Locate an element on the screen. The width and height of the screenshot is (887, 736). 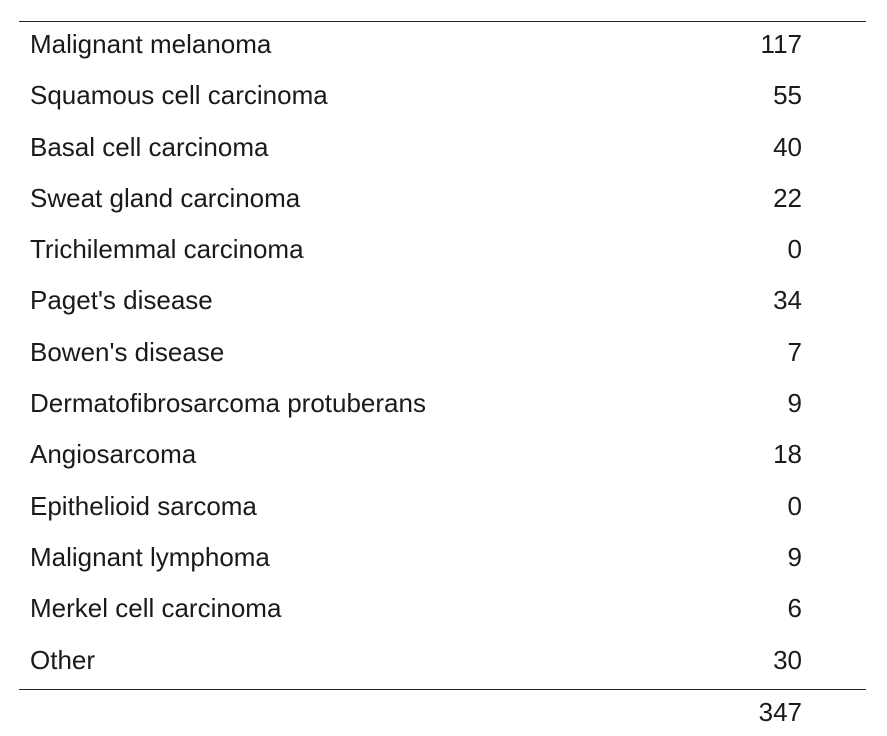
total-row: 347 is located at coordinates (442, 713).